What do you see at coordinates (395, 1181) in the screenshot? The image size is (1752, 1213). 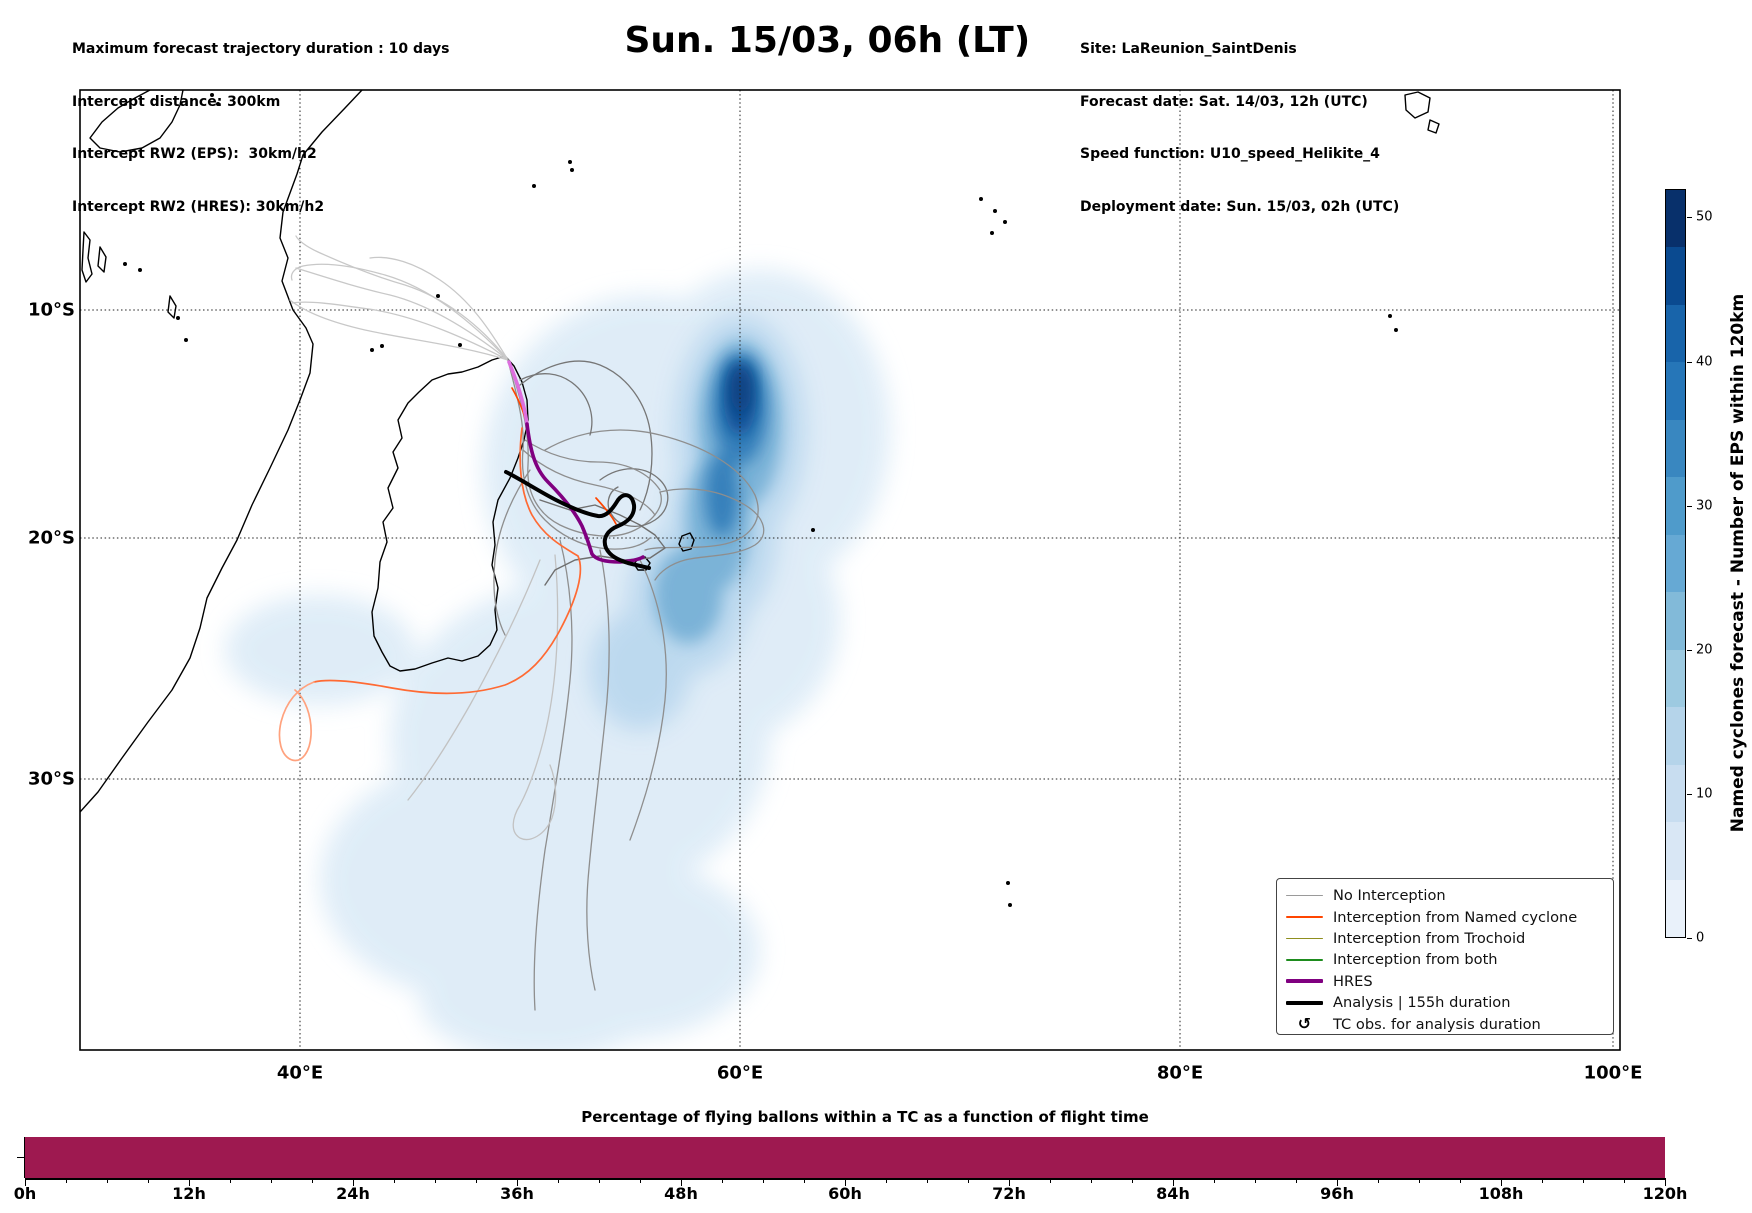 I see `bar-tick-27h` at bounding box center [395, 1181].